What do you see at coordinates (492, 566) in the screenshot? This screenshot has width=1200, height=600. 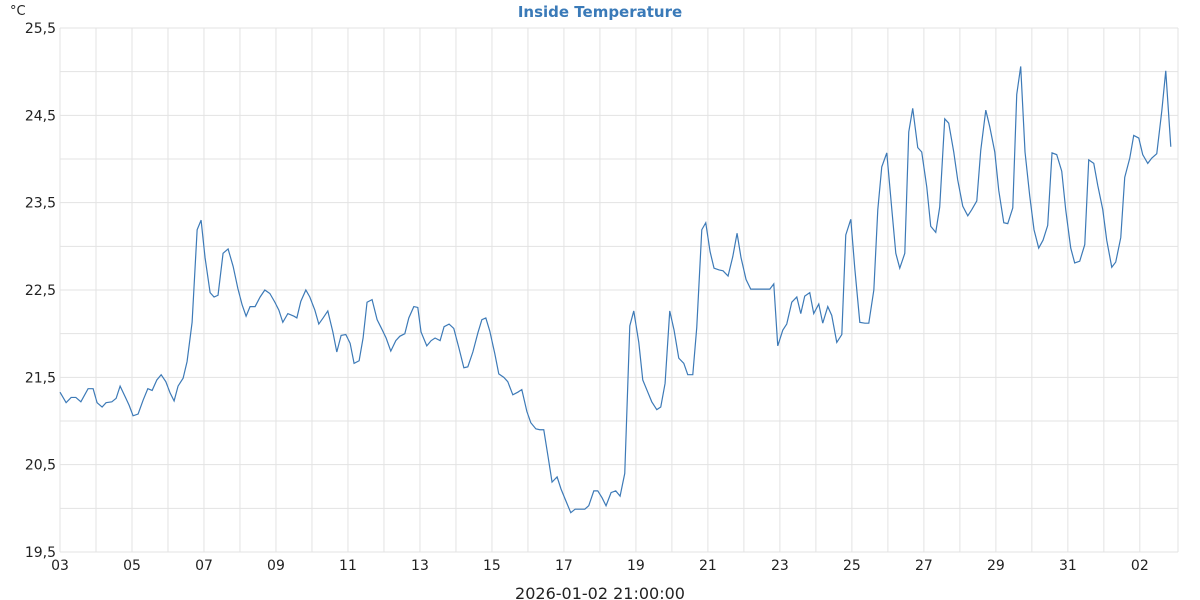 I see `x-tick-label: 15` at bounding box center [492, 566].